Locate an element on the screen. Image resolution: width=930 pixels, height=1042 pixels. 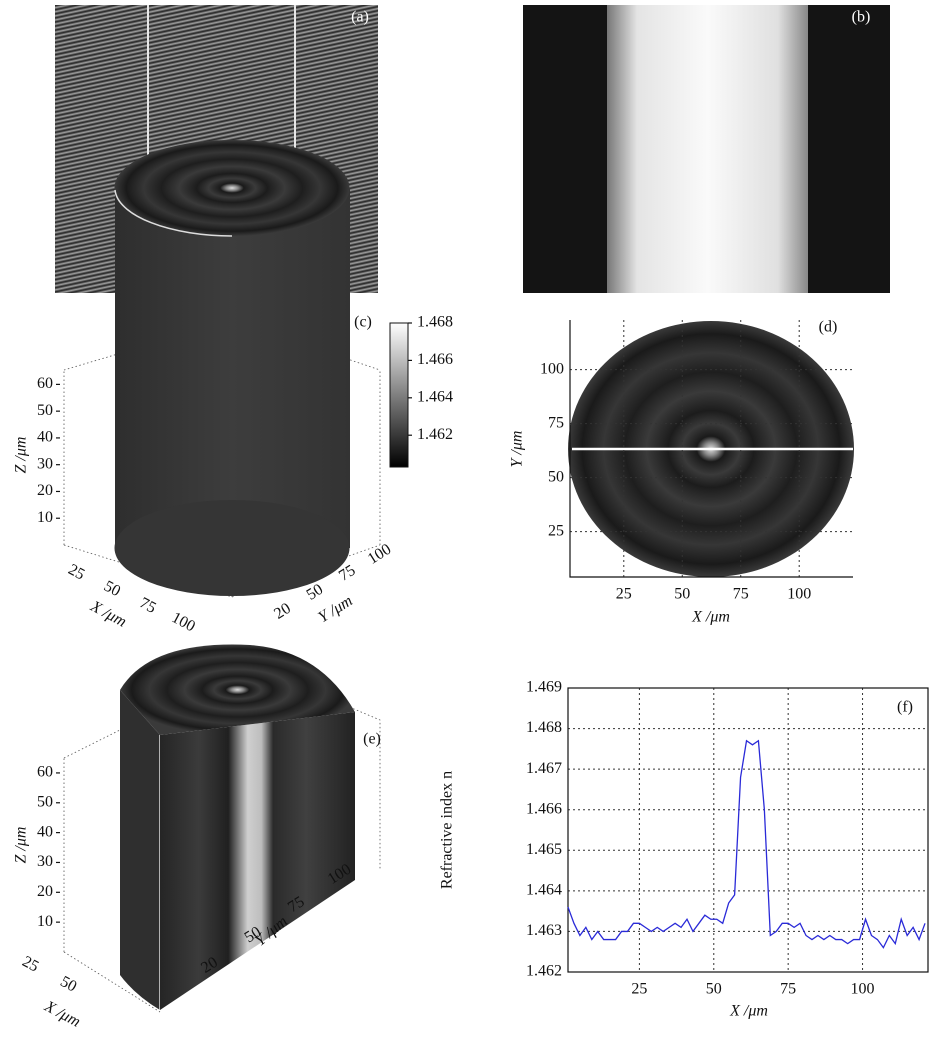
cylinder-bottom is located at coordinates (232, 548).